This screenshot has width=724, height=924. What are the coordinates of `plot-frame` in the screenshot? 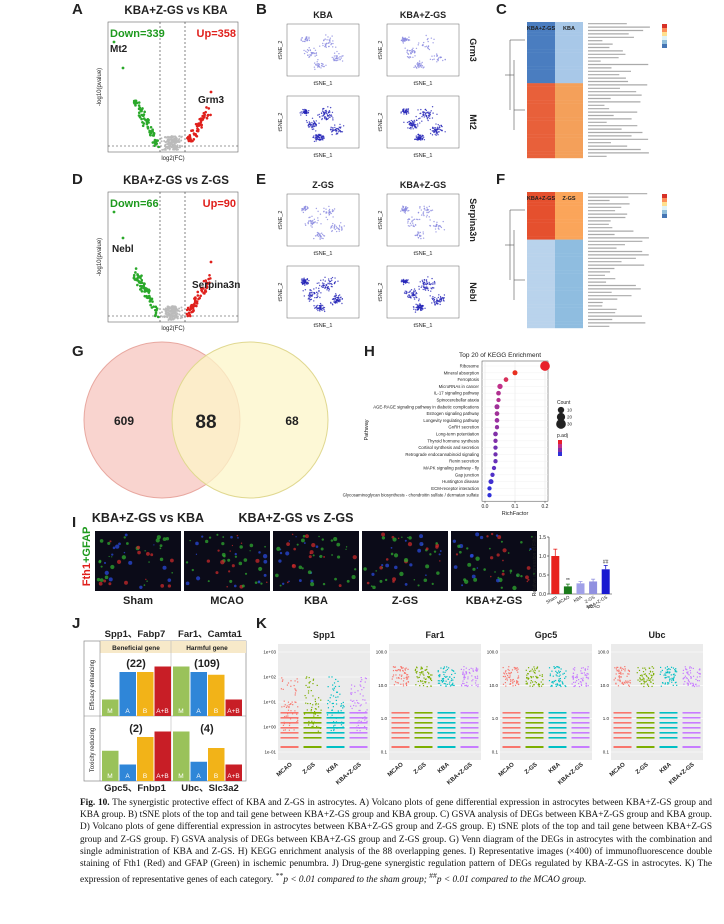 It's located at (323, 122).